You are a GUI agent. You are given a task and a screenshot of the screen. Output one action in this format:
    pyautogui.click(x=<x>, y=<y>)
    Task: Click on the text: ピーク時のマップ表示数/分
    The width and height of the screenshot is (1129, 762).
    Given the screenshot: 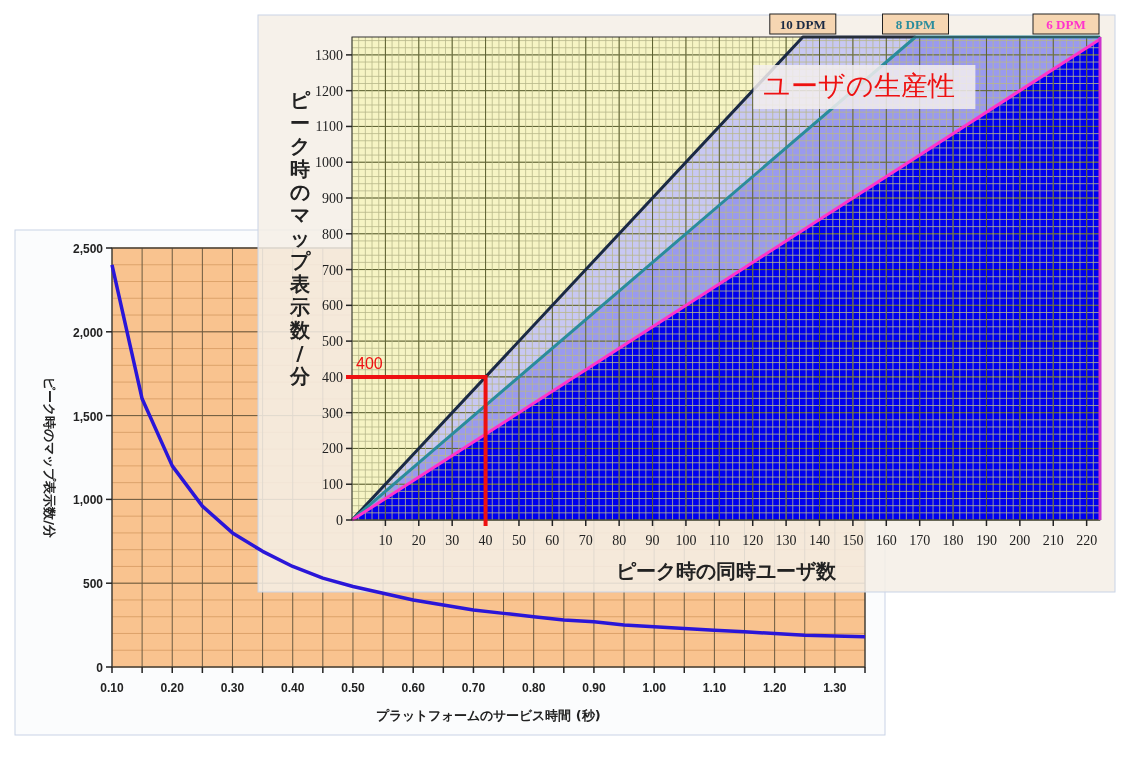 What is the action you would take?
    pyautogui.click(x=300, y=238)
    